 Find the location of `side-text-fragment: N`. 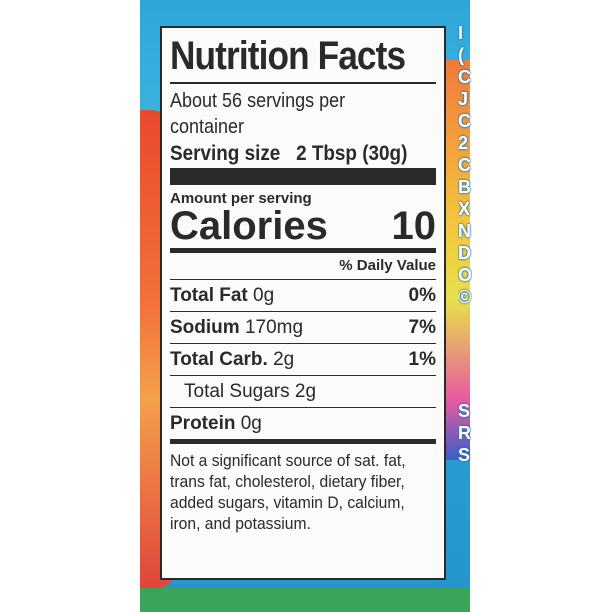

side-text-fragment: N is located at coordinates (464, 231).